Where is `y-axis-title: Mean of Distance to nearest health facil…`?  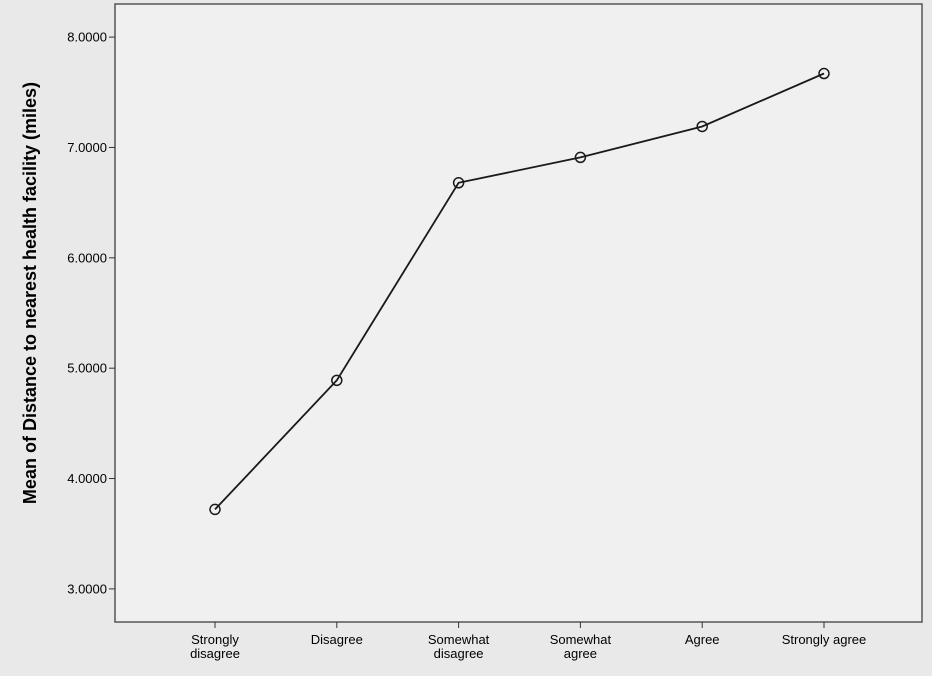 y-axis-title: Mean of Distance to nearest health facil… is located at coordinates (30, 293).